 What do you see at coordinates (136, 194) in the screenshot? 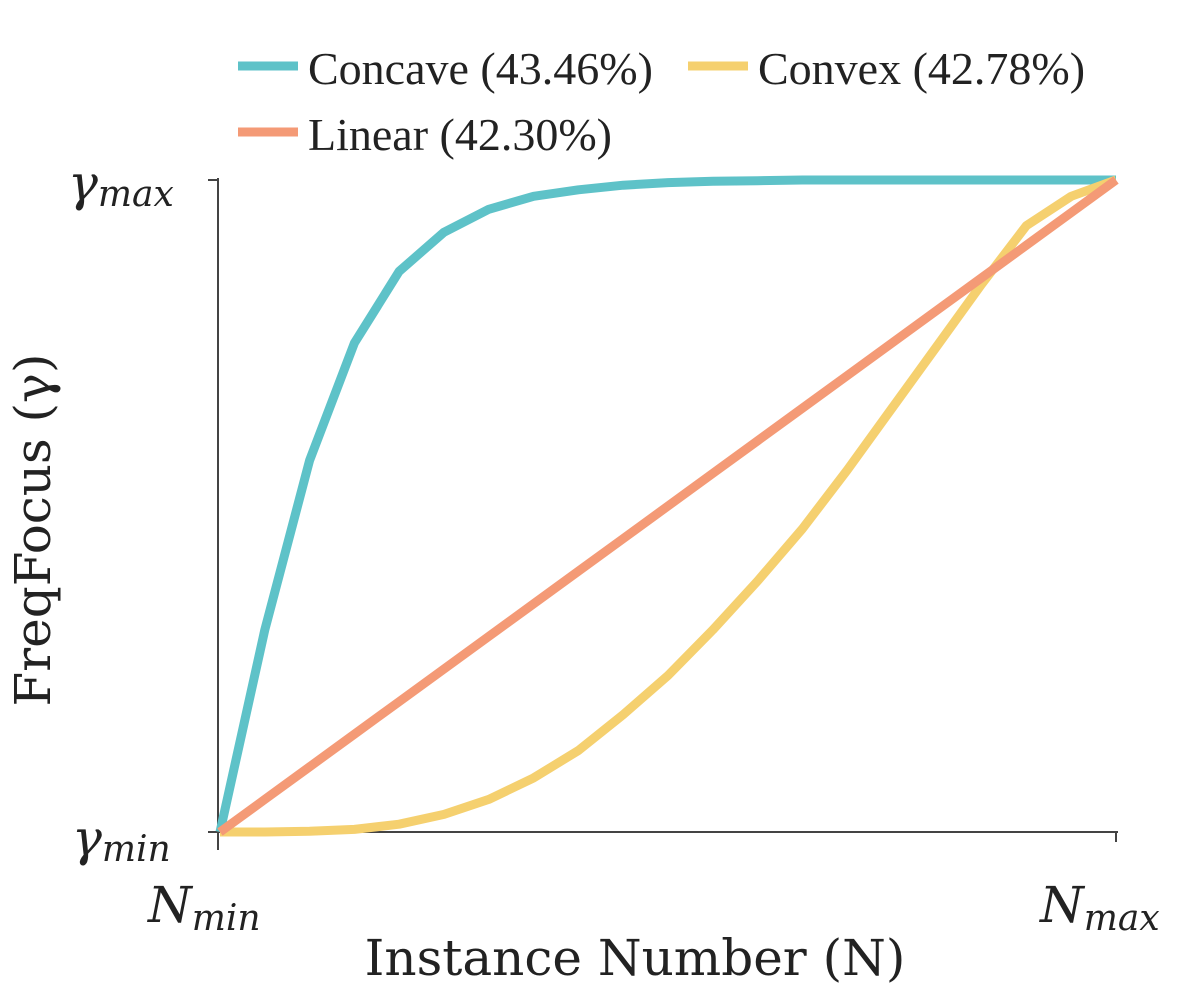
I see `y-tick-max-sub: max` at bounding box center [136, 194].